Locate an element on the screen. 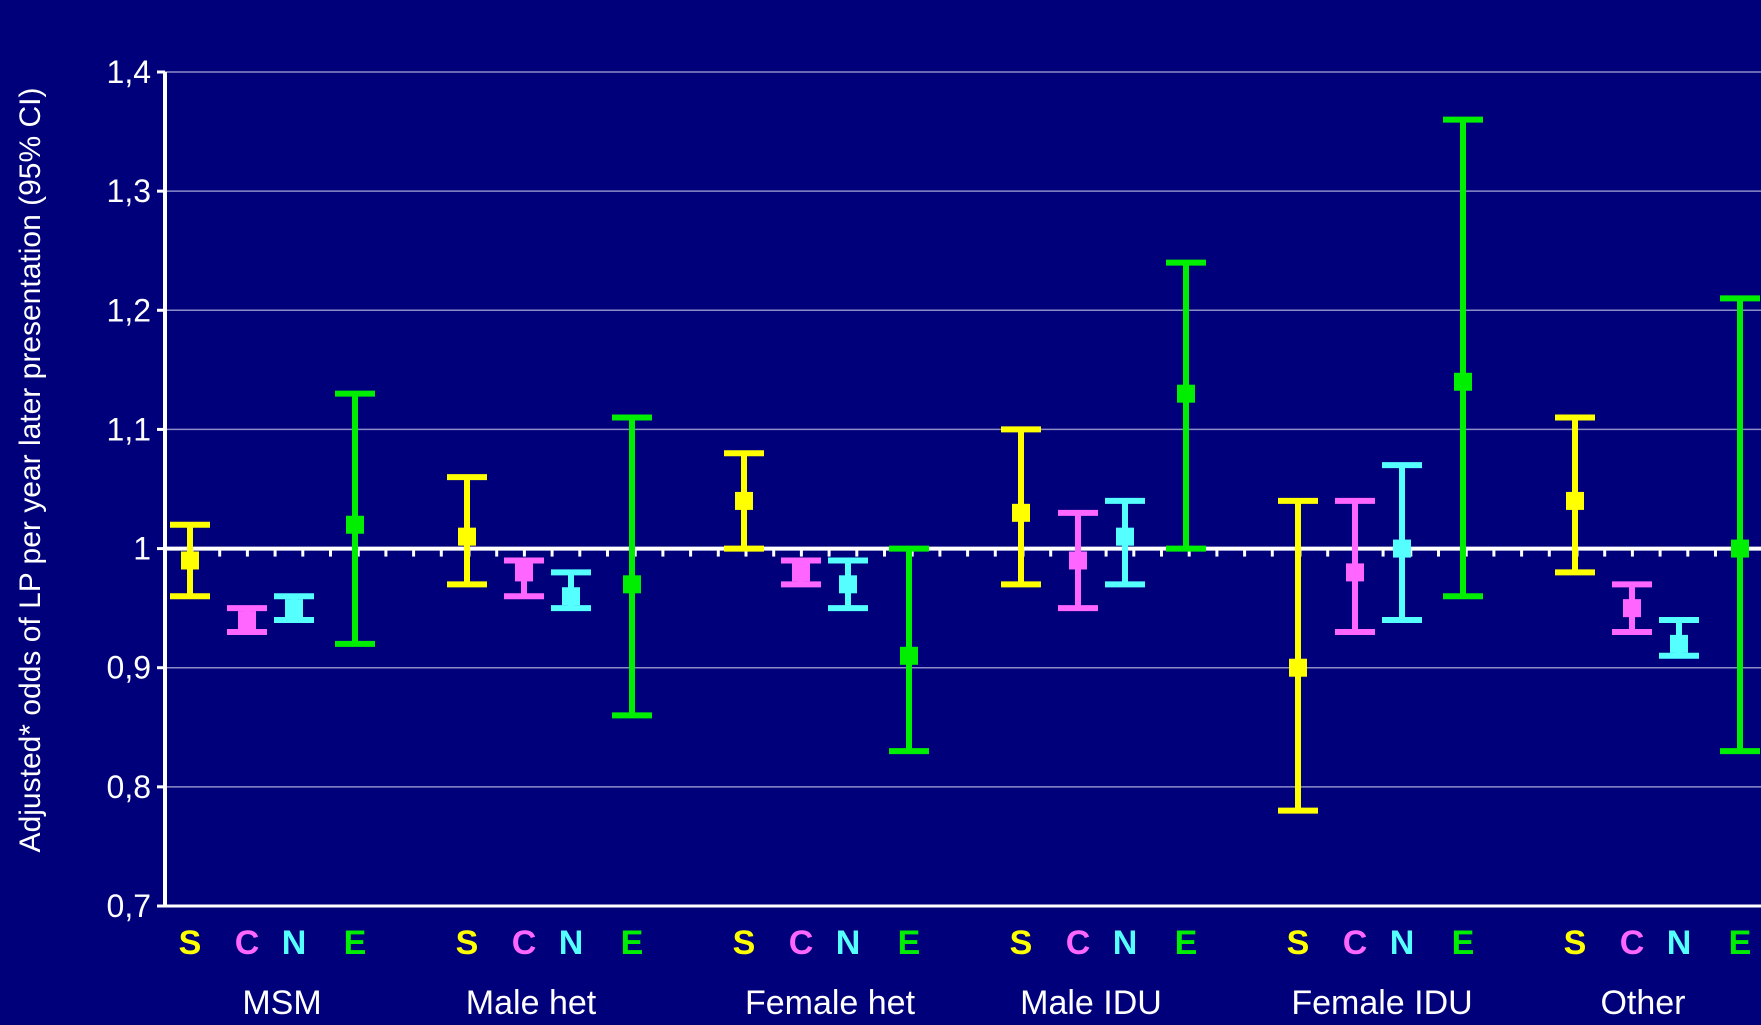  group-male-het is located at coordinates (549, 566).